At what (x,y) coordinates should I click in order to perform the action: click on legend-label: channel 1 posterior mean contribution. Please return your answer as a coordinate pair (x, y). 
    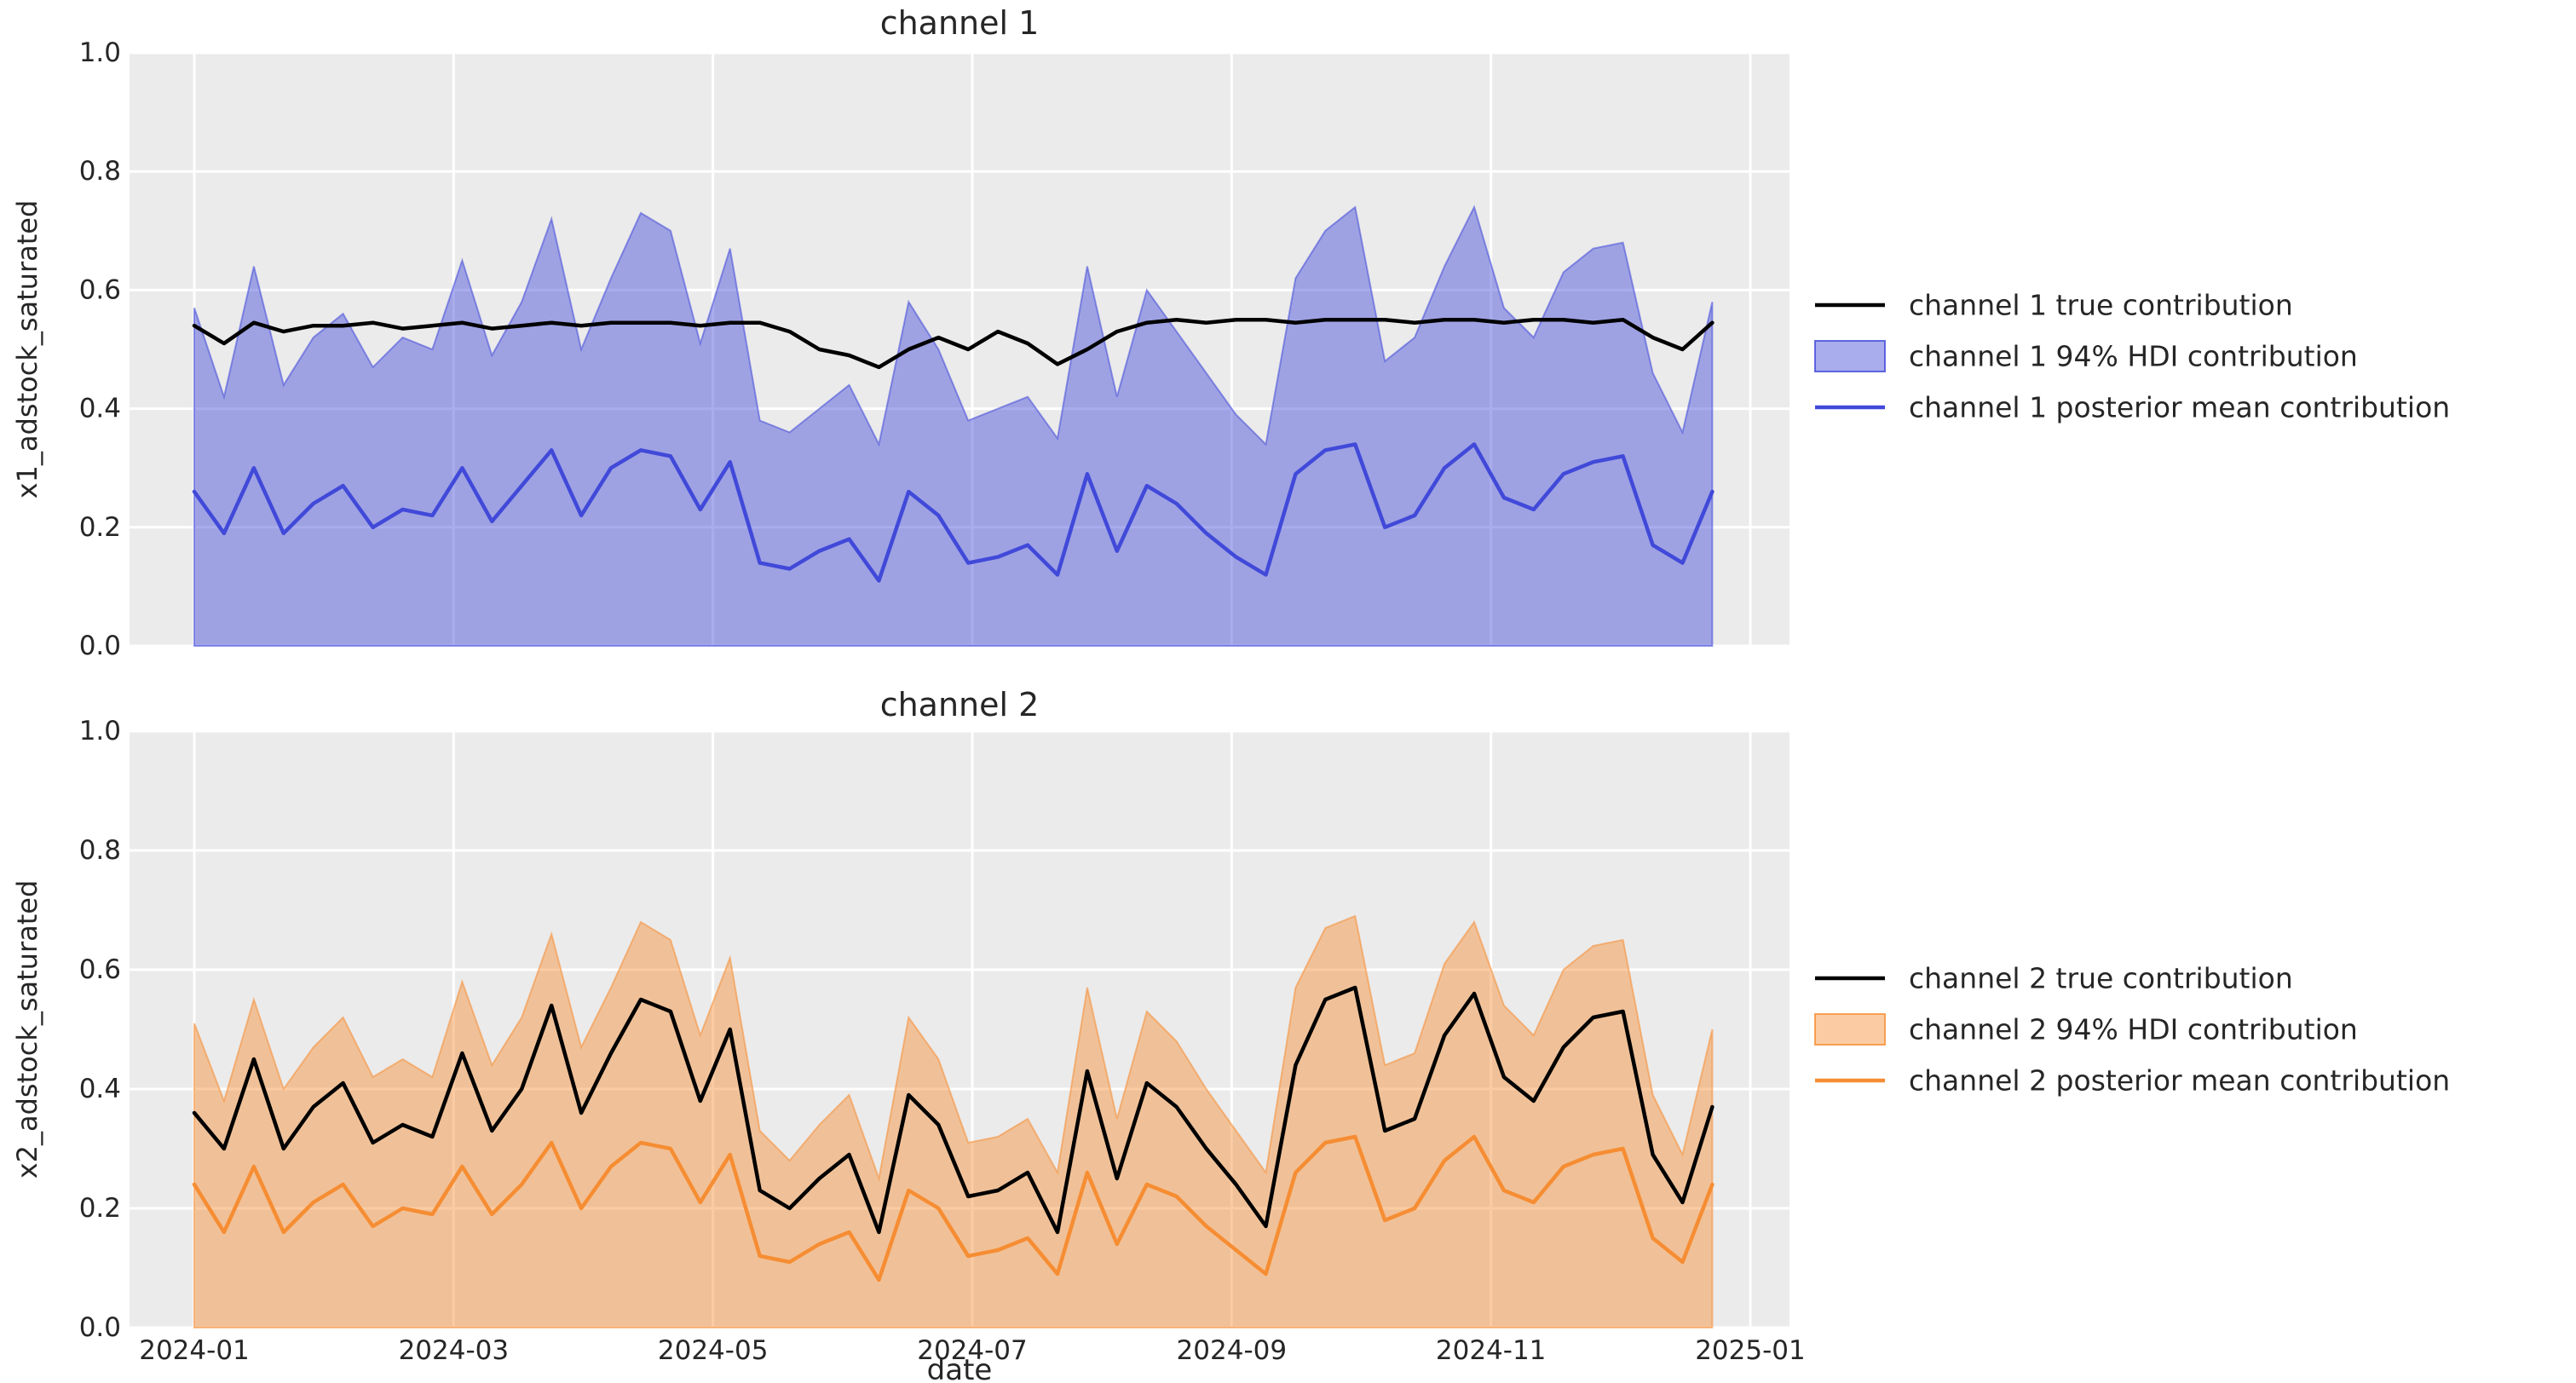
    Looking at the image, I should click on (2179, 407).